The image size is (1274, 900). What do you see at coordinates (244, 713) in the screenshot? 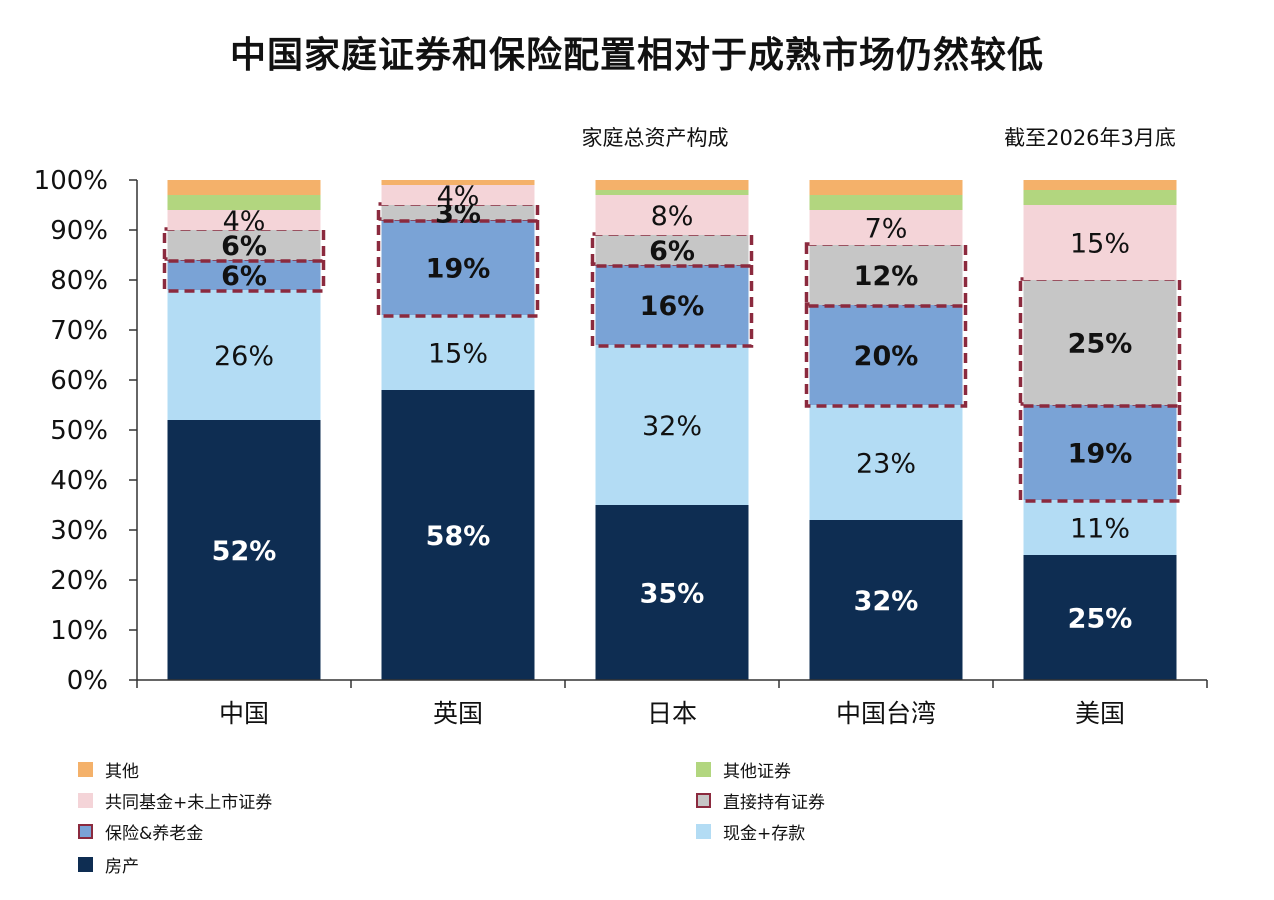
I see `x-tick-label: 中国` at bounding box center [244, 713].